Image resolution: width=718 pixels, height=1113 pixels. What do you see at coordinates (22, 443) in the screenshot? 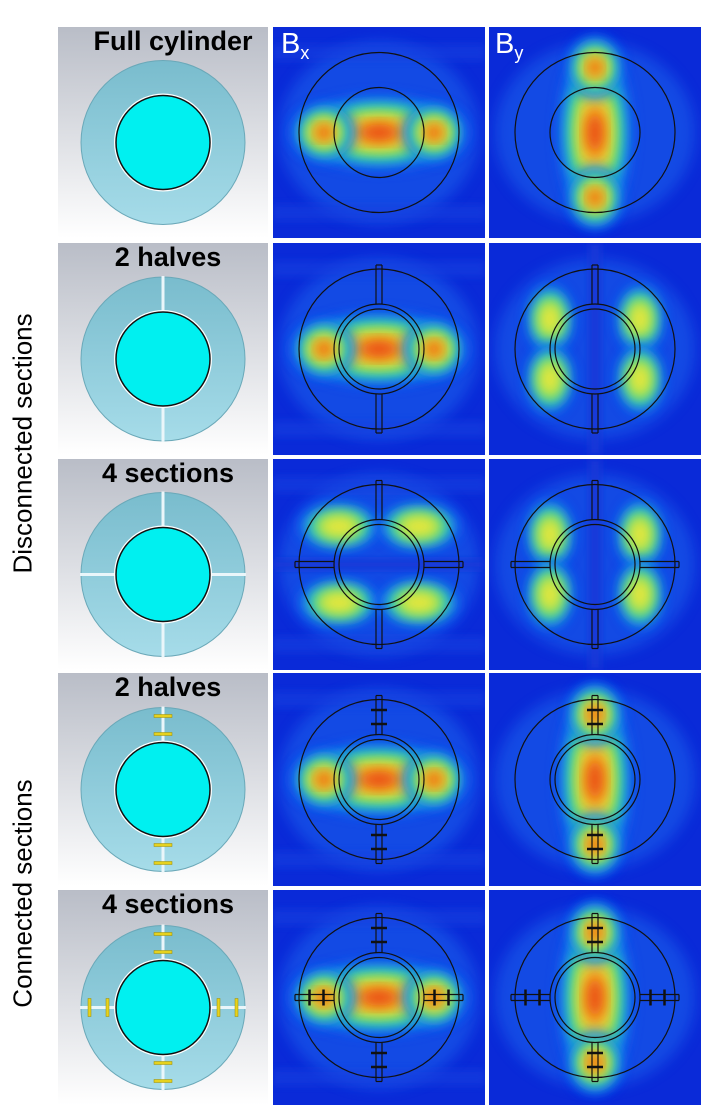
I see `group-label-disconnected: Disconnected sections` at bounding box center [22, 443].